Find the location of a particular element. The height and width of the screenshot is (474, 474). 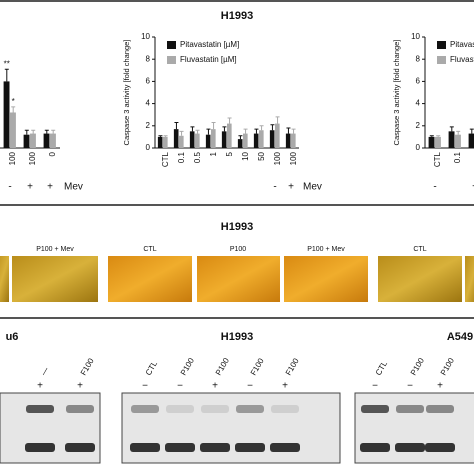

micrograph-label: CTL is located at coordinates (419, 249).